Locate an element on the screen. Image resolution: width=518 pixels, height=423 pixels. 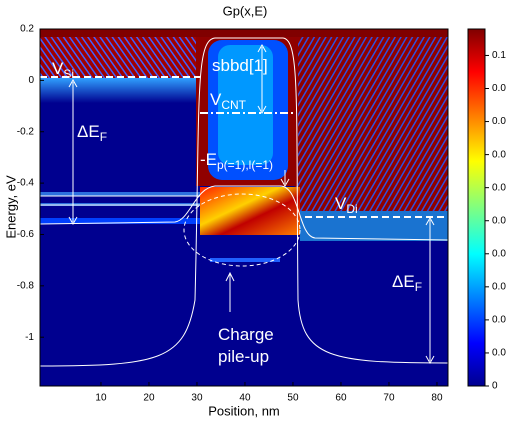
colorbar-tick-label: 0.1 is located at coordinates (499, 55).